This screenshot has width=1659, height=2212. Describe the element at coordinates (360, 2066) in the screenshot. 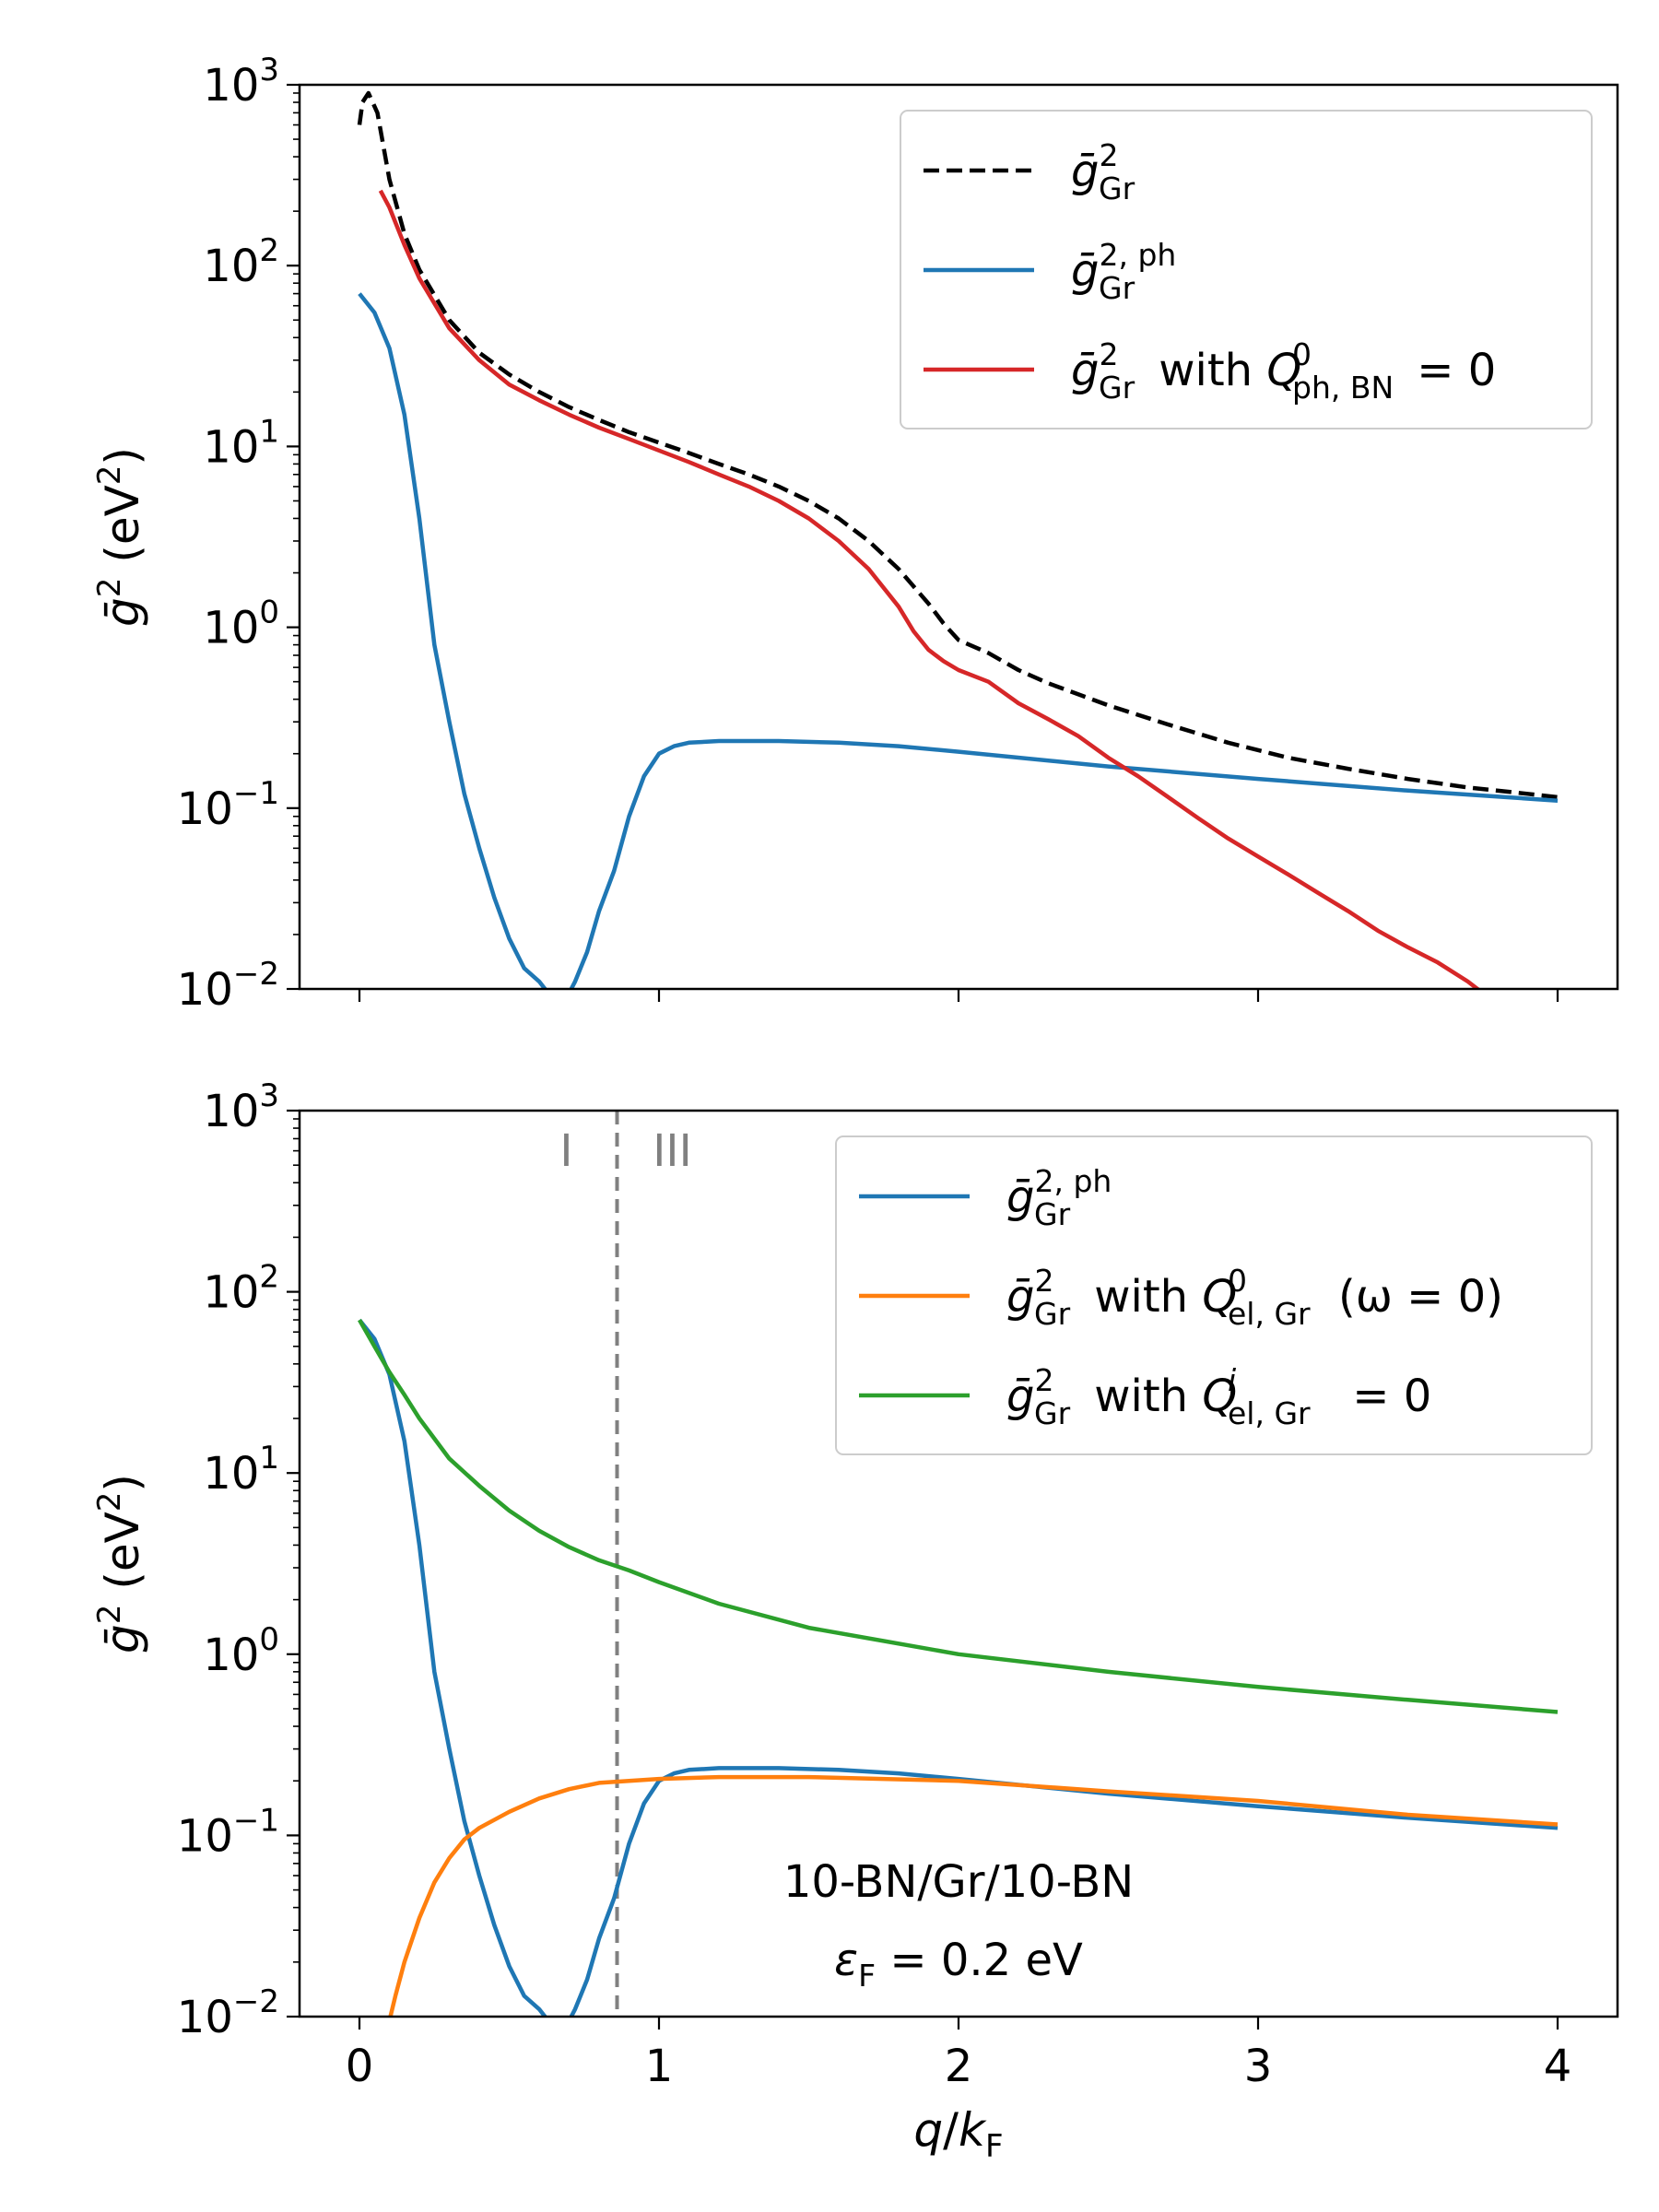

I see `x-tick-label: 0` at that location.